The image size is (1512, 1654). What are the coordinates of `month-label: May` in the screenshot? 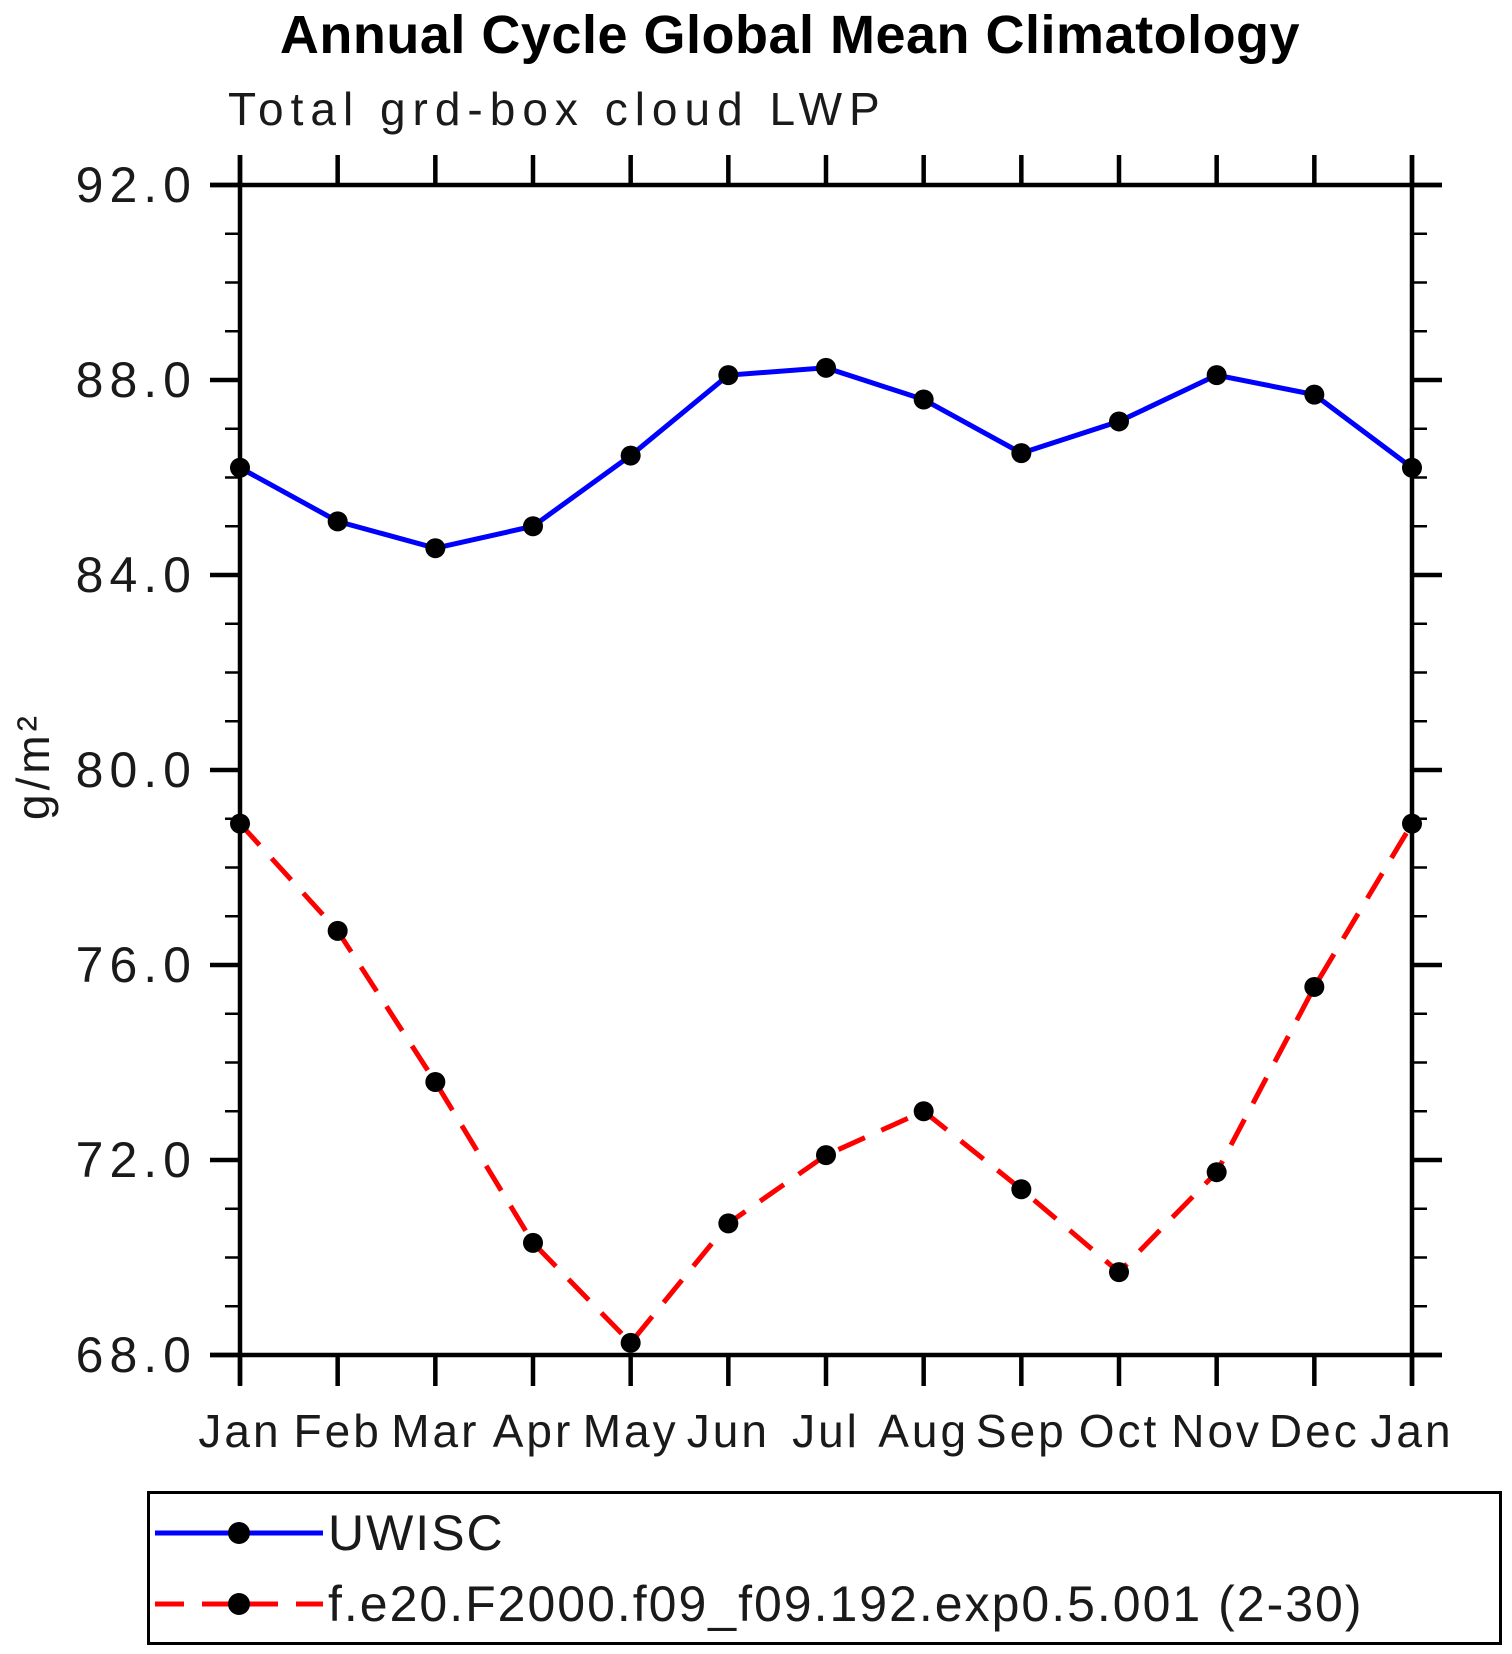 It's located at (631, 1431).